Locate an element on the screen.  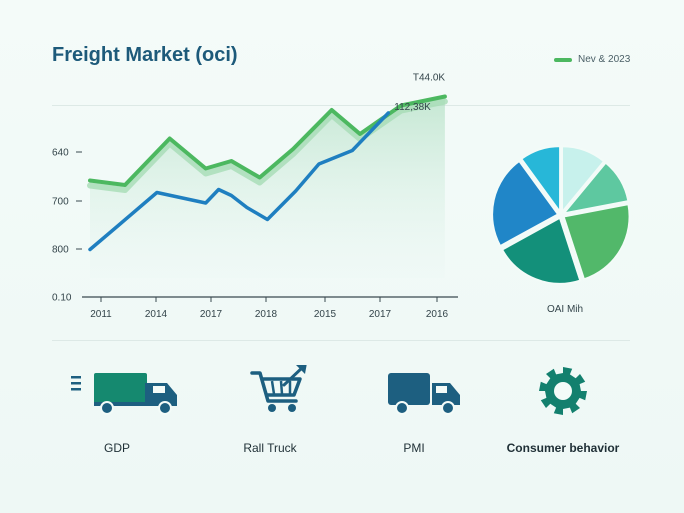
shopping-cart-icon is located at coordinates (278, 388).